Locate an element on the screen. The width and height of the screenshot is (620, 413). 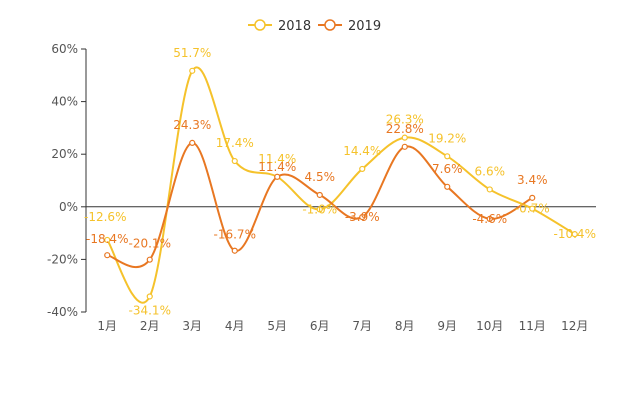
legend-label: 2018 is located at coordinates (294, 26).